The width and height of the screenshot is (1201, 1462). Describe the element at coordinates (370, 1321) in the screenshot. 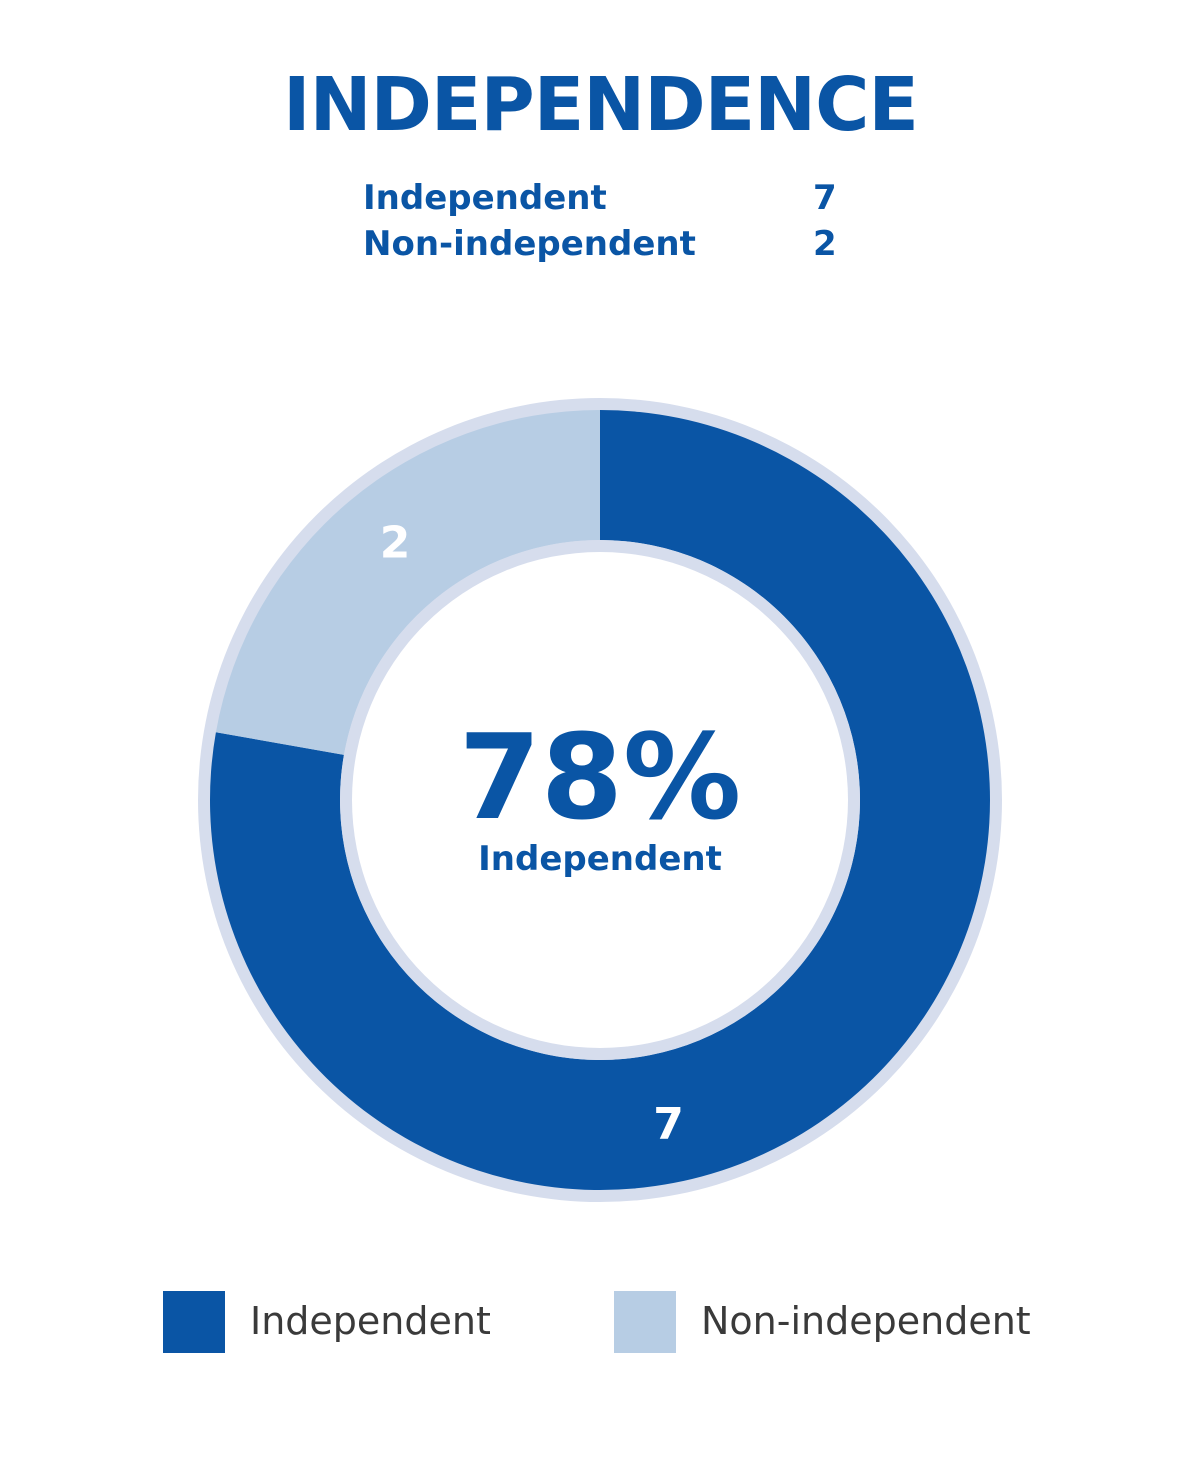

I see `legend-label-independent: Independent` at that location.